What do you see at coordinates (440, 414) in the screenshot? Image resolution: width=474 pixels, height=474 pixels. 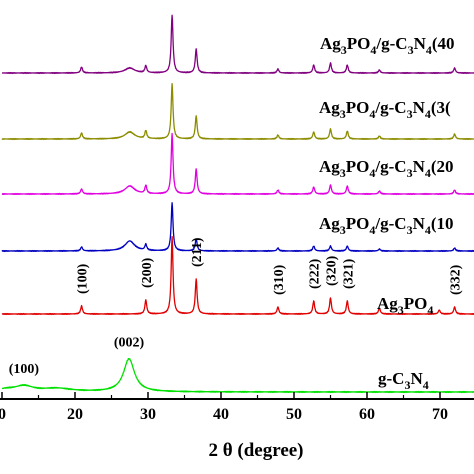 I see `x-tick-label: 70` at bounding box center [440, 414].